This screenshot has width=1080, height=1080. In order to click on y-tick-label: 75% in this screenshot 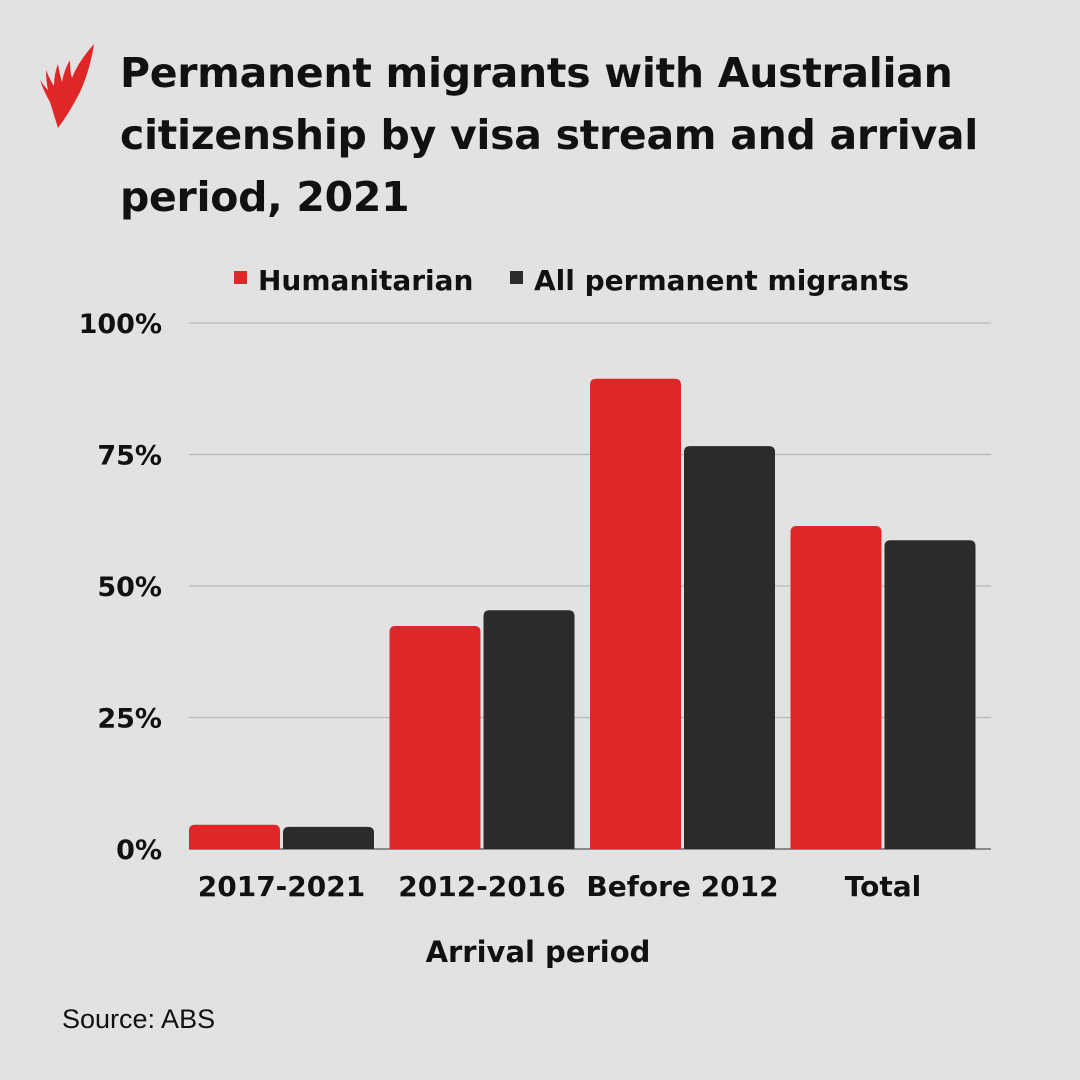, I will do `click(129, 456)`.